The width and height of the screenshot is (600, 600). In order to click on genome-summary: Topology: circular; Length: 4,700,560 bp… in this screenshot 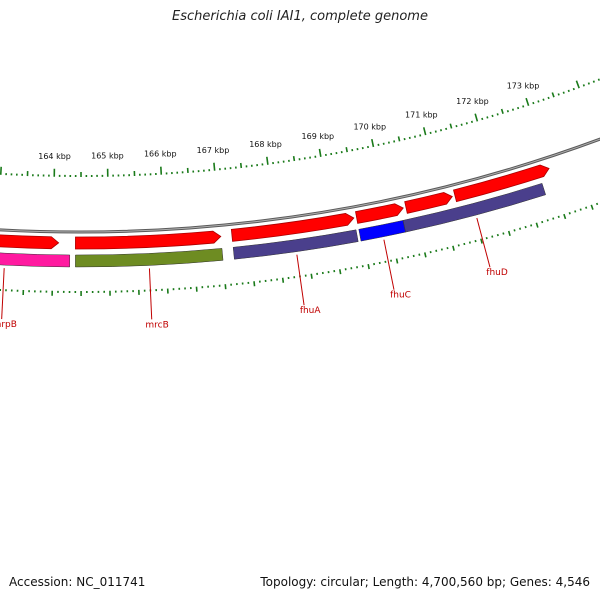, I will do `click(425, 582)`.